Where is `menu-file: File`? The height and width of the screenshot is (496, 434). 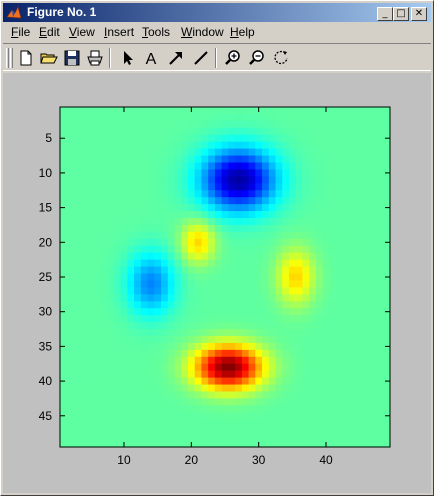
menu-file: File is located at coordinates (21, 32).